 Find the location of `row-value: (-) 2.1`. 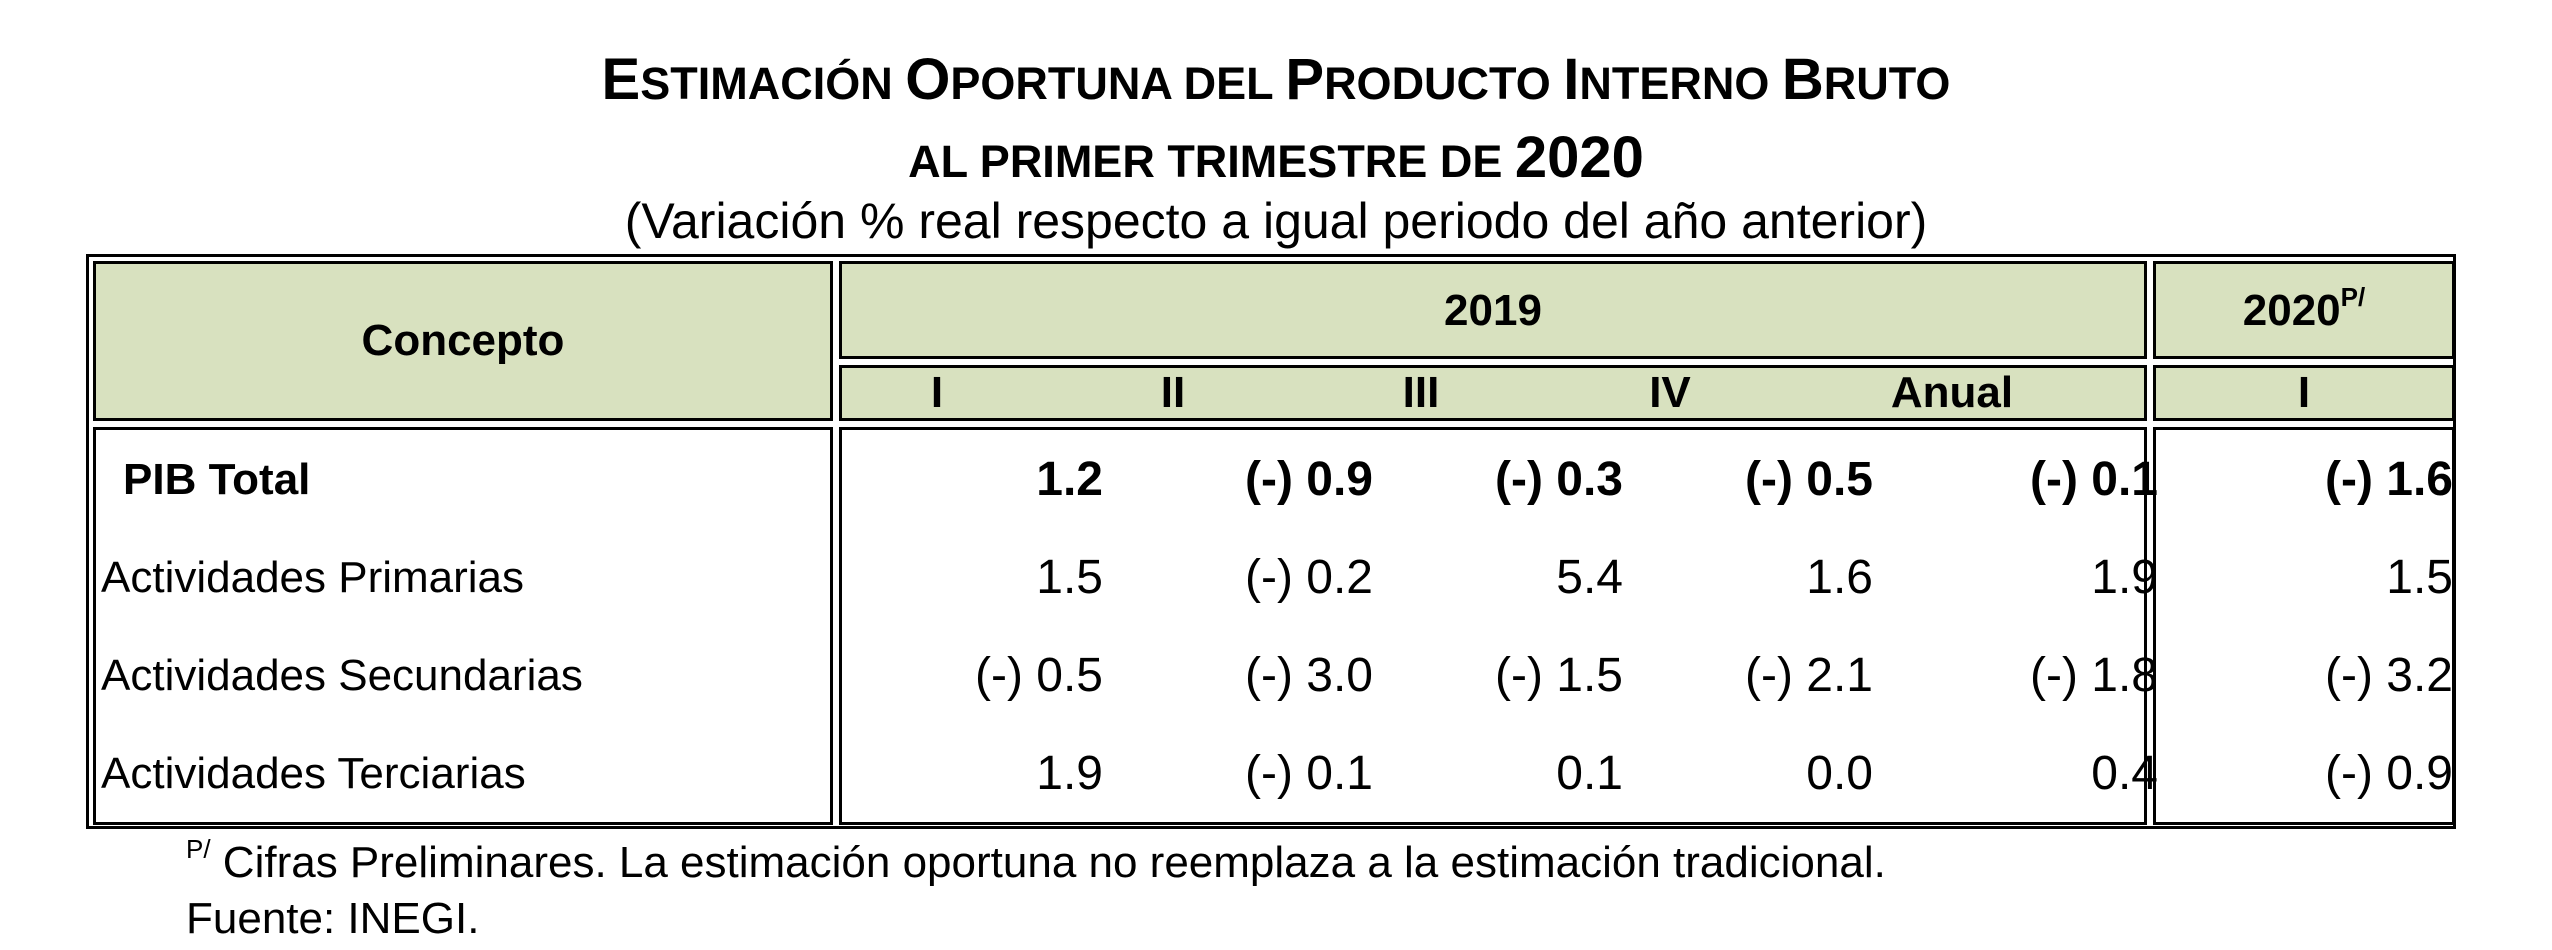

row-value: (-) 2.1 is located at coordinates (1808, 675).